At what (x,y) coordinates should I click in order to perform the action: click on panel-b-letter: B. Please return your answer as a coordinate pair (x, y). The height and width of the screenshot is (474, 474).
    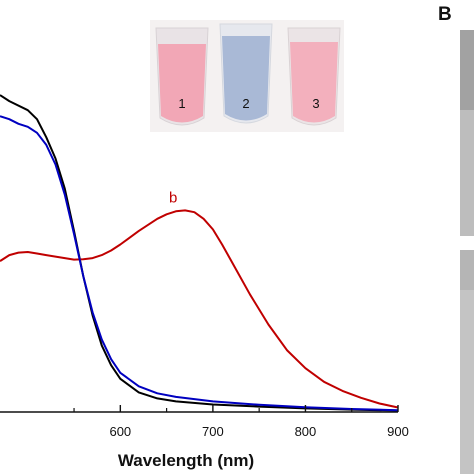
    Looking at the image, I should click on (445, 14).